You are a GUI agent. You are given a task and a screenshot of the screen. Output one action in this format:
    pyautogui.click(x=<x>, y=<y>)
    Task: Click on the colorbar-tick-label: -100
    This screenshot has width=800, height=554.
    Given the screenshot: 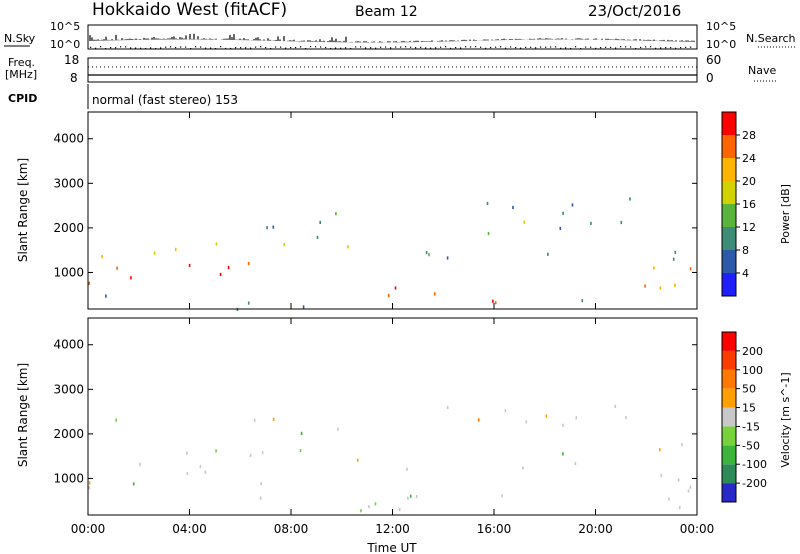 What is the action you would take?
    pyautogui.click(x=754, y=464)
    